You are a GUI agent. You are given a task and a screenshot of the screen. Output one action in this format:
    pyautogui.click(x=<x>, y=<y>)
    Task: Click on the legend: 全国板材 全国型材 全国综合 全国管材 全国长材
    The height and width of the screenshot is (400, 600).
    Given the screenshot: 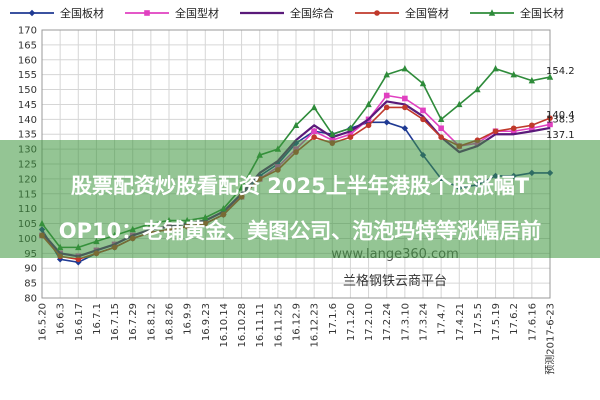 What is the action you would take?
    pyautogui.click(x=287, y=13)
    